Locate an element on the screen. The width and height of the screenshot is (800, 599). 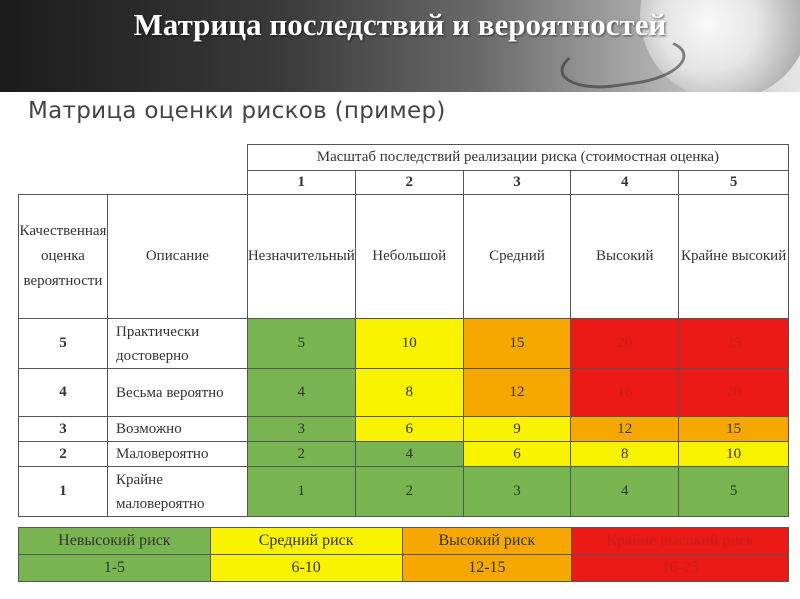
description-header: Описание is located at coordinates (177, 256).